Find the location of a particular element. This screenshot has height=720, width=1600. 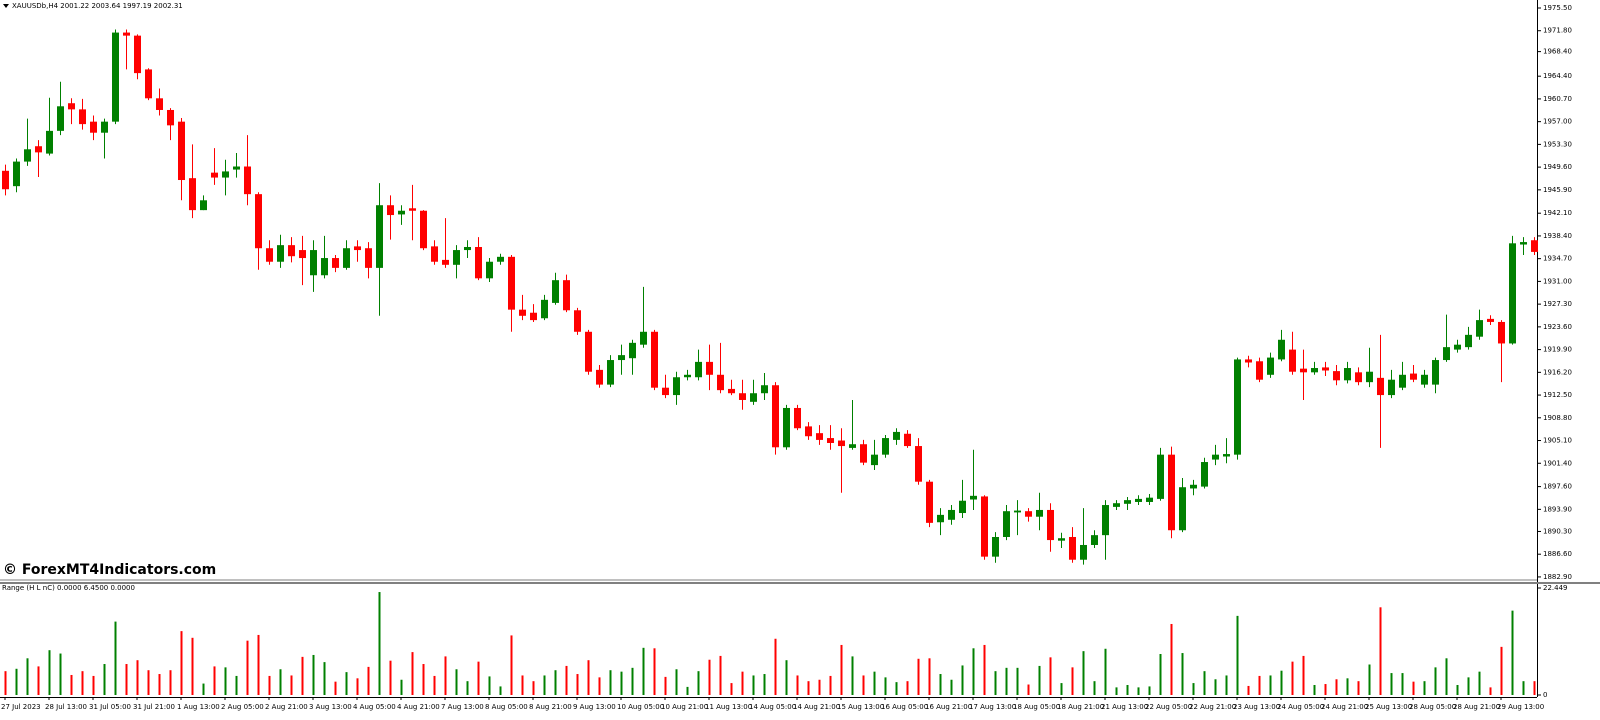

x-tick-label: 25 Aug 13:00 is located at coordinates (1388, 707).